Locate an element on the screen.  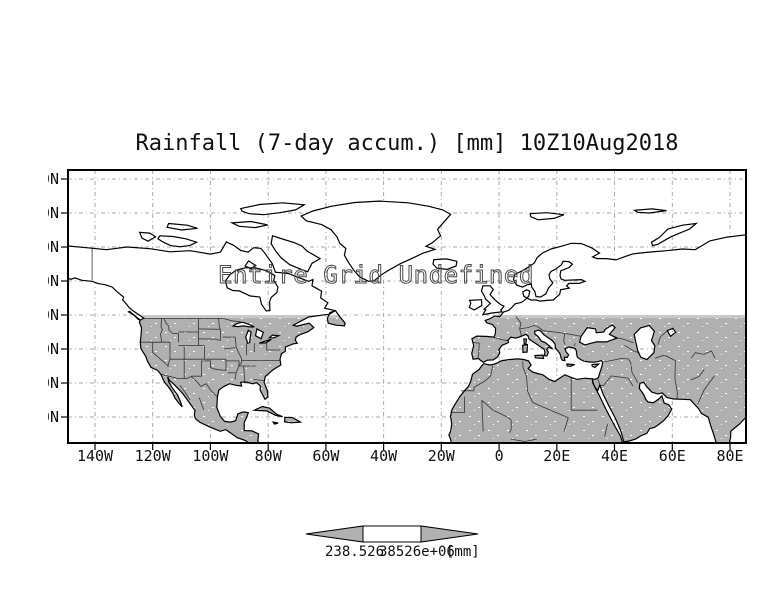
x-axis-label: 100W is located at coordinates (210, 456).